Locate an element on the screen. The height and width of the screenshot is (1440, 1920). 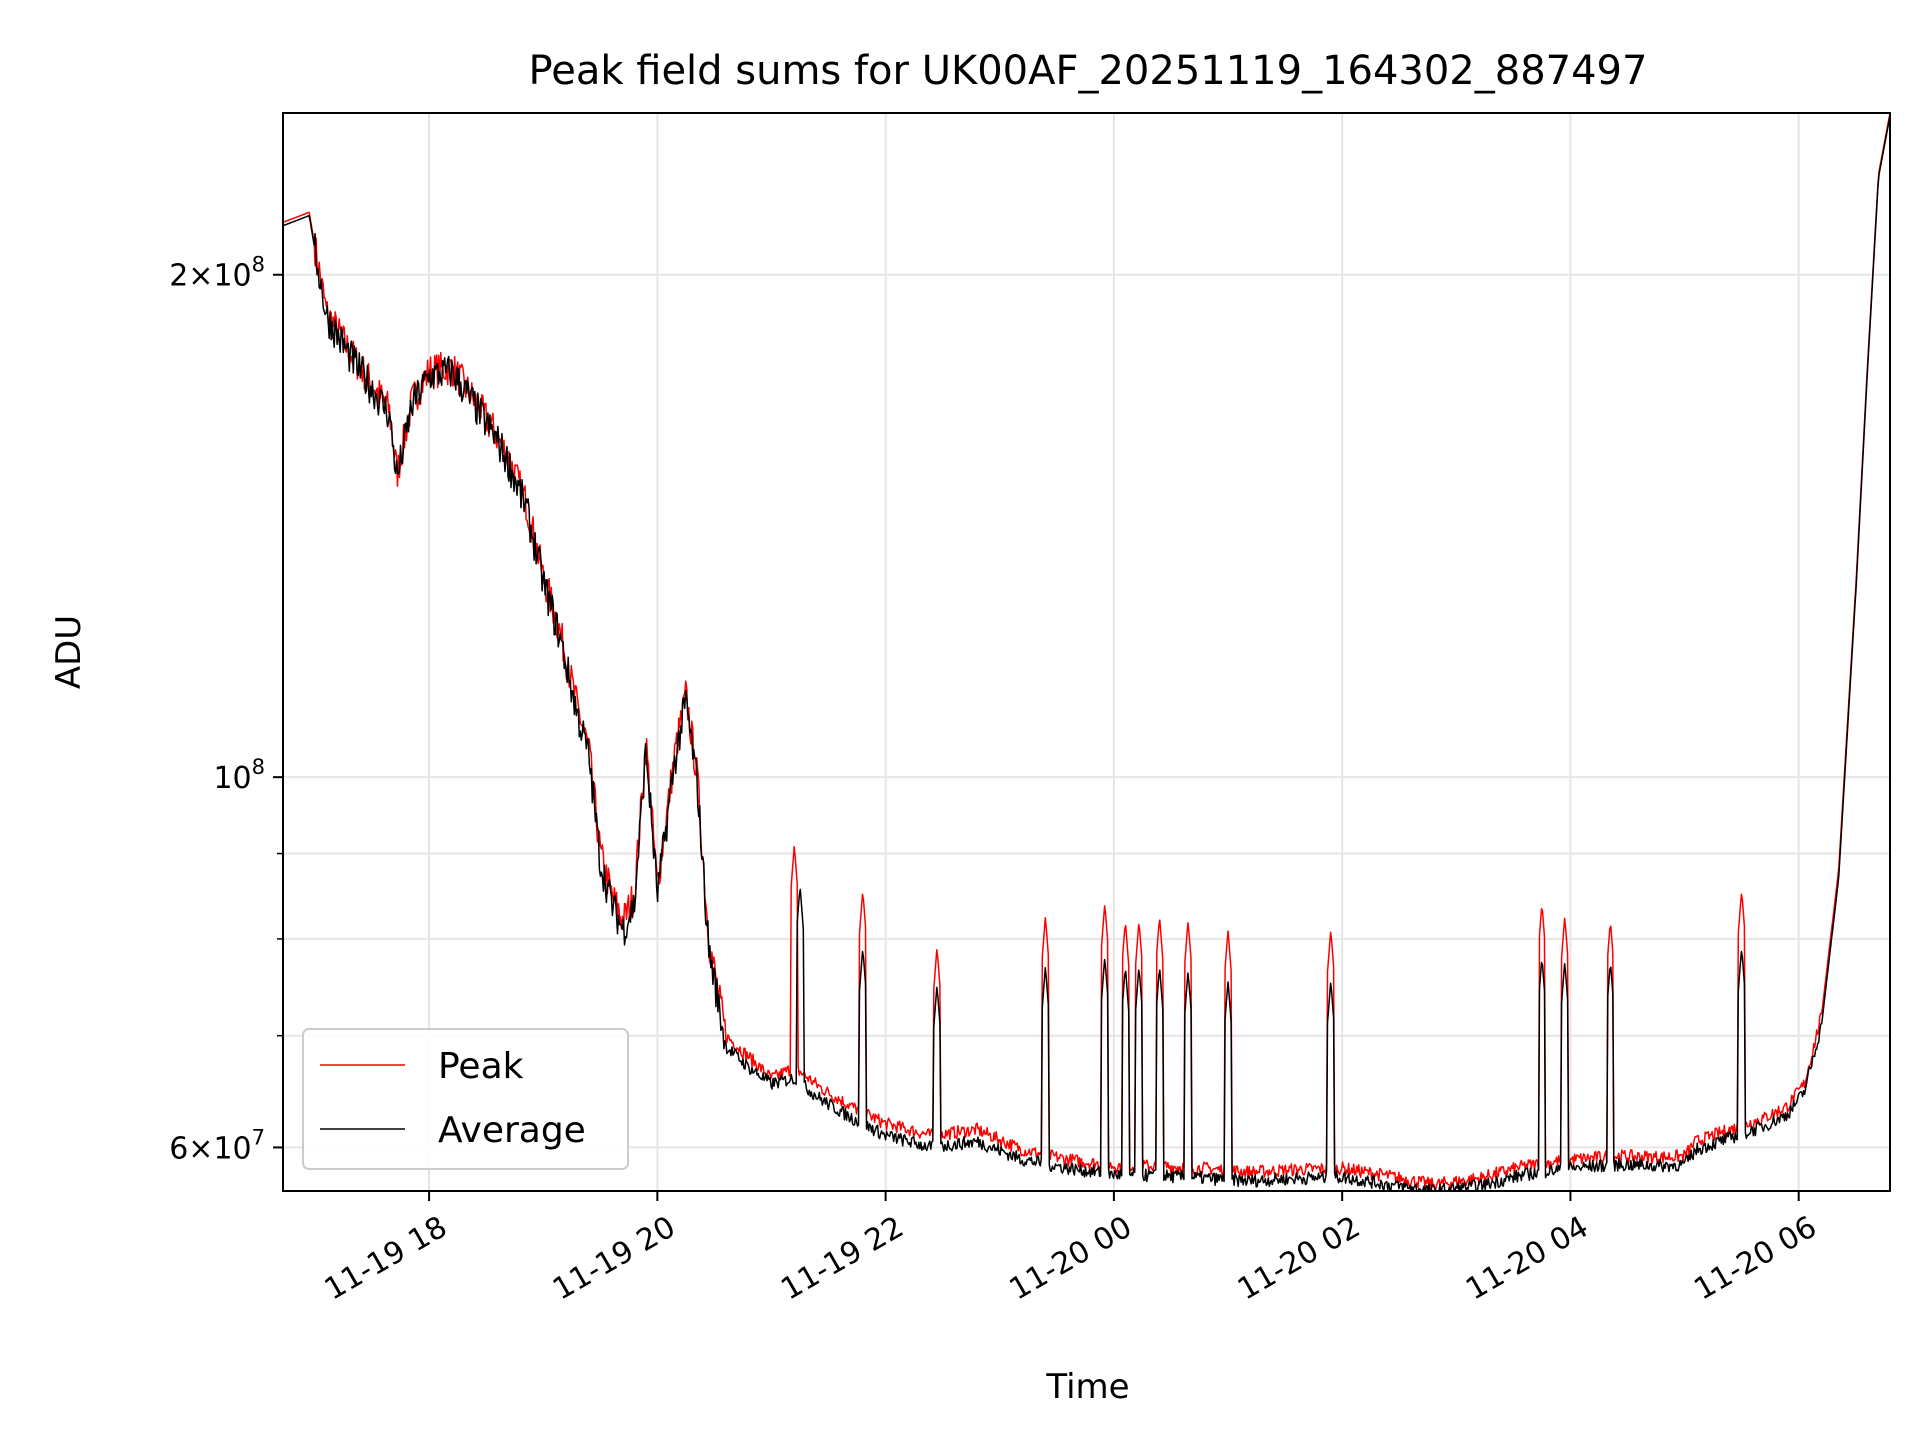
legend-label-peak: Peak is located at coordinates (481, 1066).